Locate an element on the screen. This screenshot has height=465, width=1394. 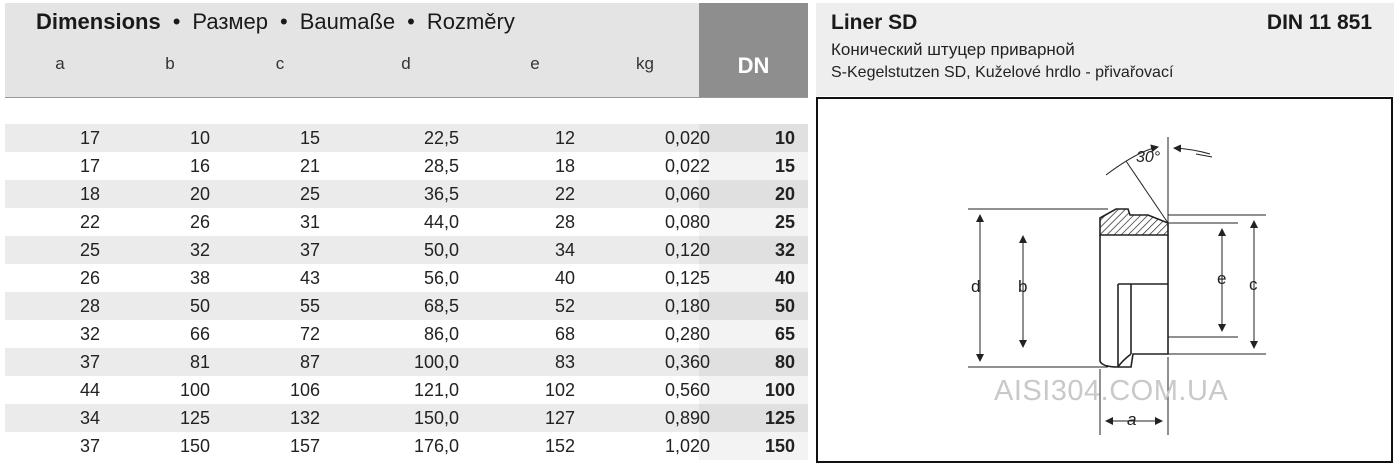
cell-a: 34 is located at coordinates (89, 418).